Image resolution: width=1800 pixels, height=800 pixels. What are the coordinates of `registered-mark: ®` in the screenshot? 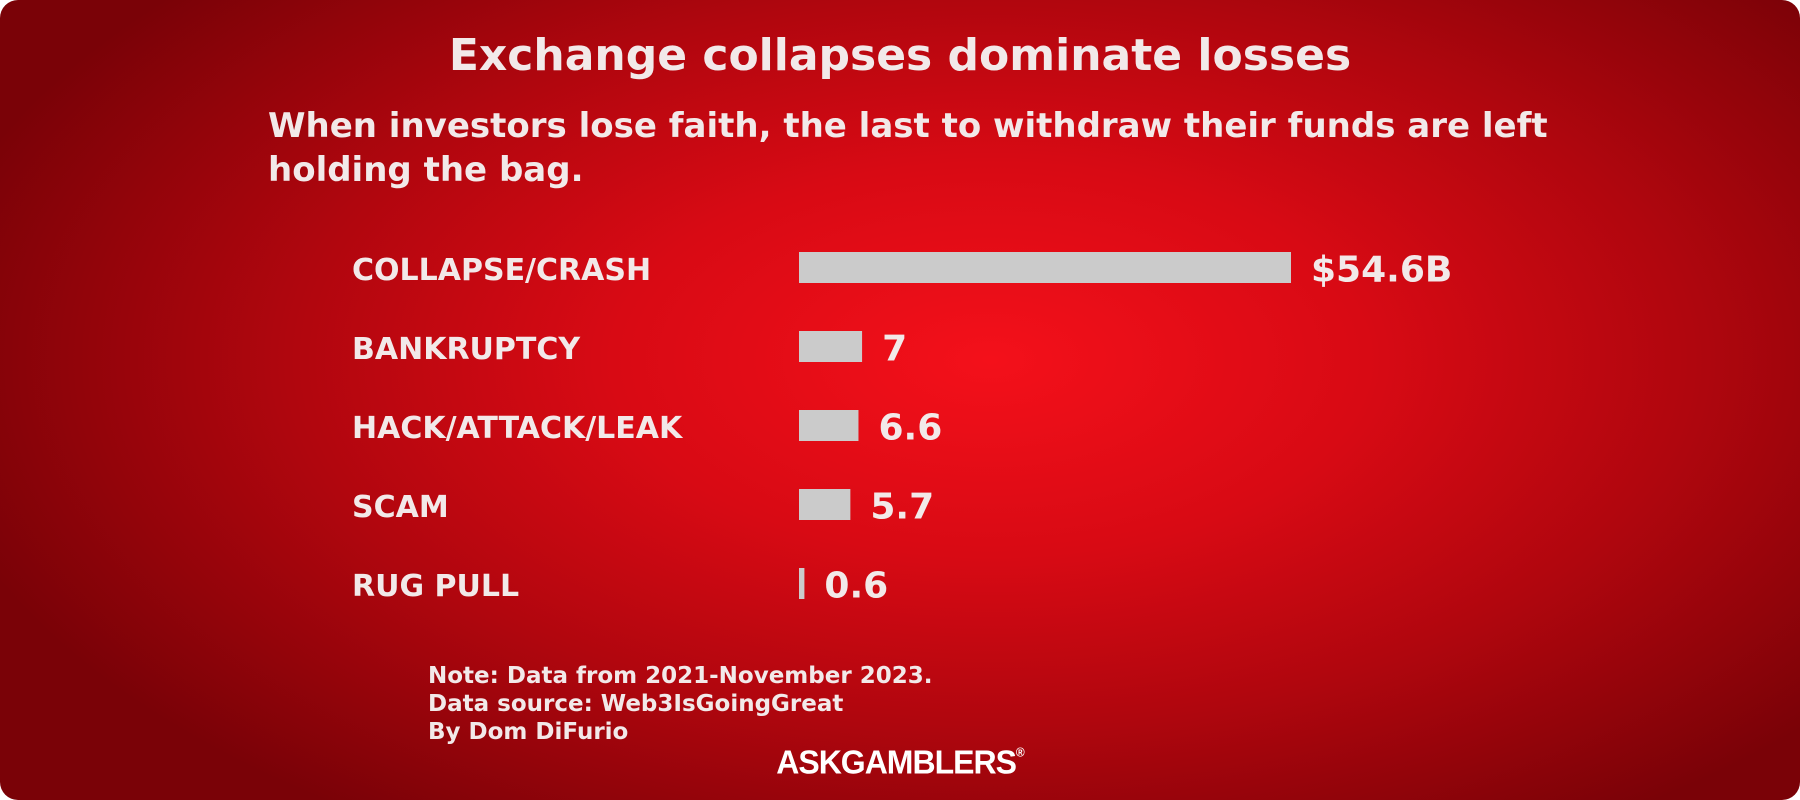 It's located at (1020, 752).